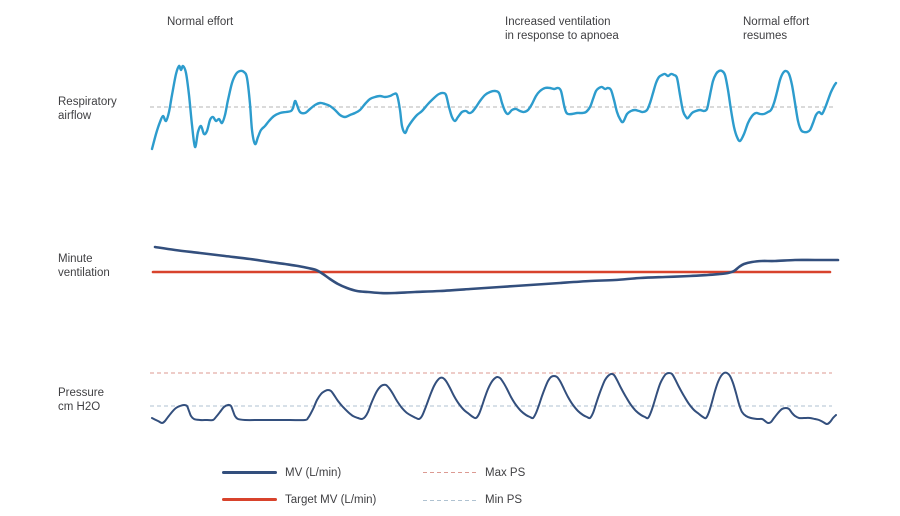 This screenshot has width=900, height=516. I want to click on pressure-trace, so click(494, 398).